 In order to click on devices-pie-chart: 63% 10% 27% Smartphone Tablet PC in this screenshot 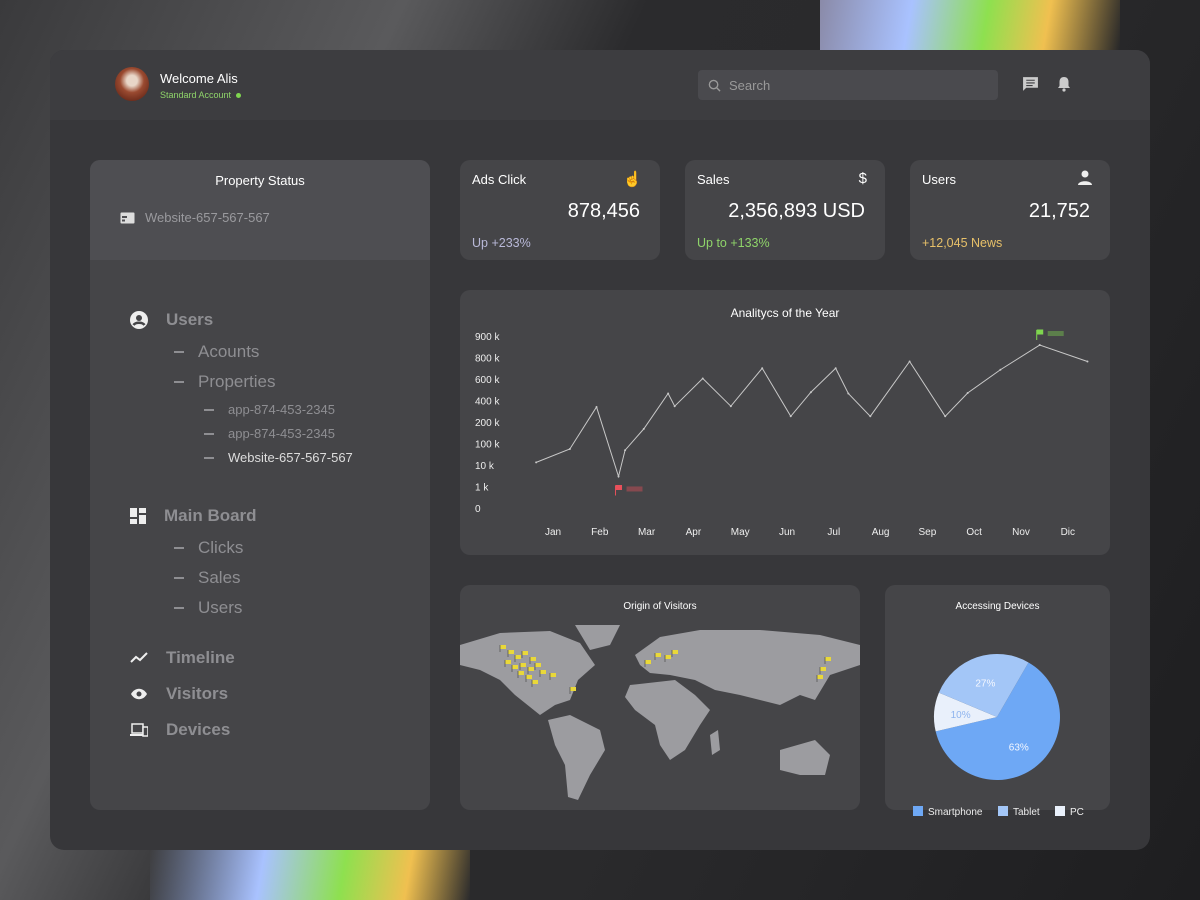, I will do `click(998, 736)`.